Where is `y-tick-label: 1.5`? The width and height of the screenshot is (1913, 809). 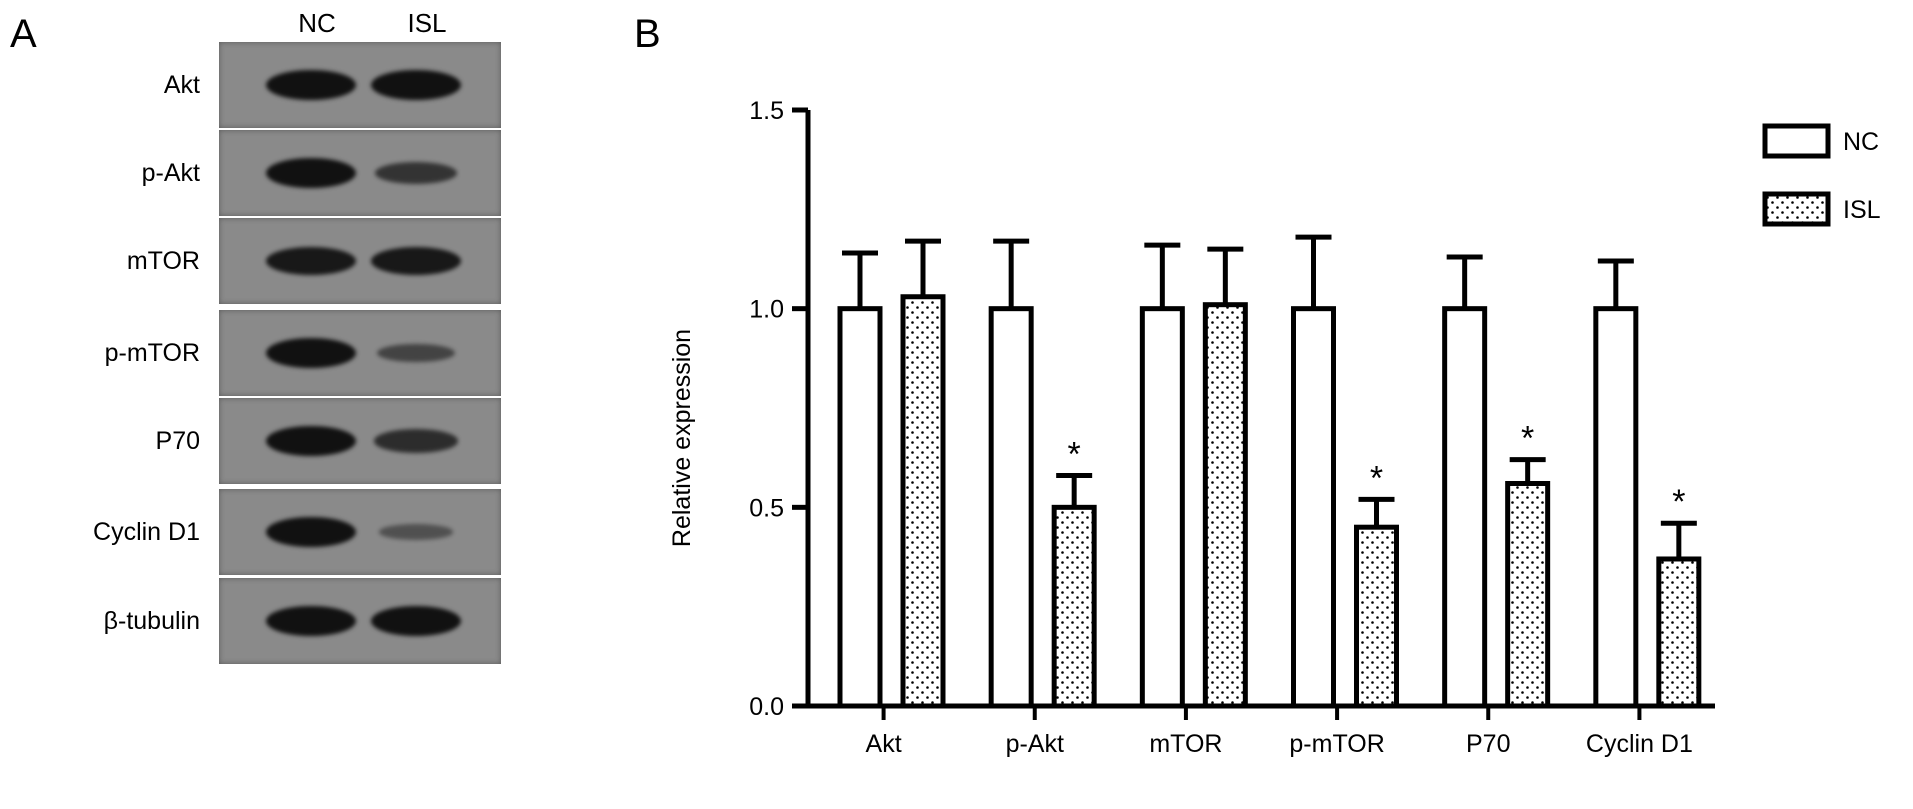
y-tick-label: 1.5 is located at coordinates (766, 111).